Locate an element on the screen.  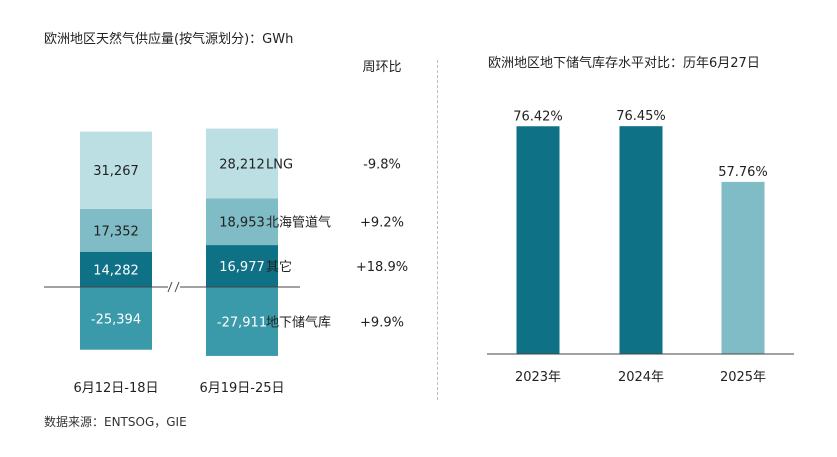
bar-data-label: 28,212 is located at coordinates (242, 164).